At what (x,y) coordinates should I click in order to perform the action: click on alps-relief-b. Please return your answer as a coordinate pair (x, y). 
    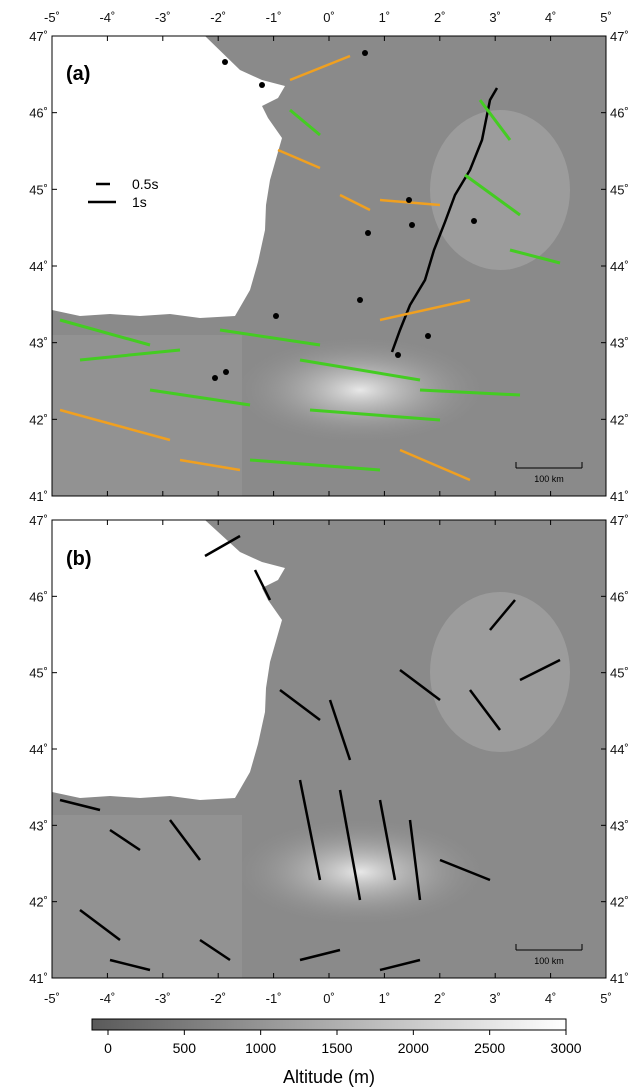
    Looking at the image, I should click on (500, 672).